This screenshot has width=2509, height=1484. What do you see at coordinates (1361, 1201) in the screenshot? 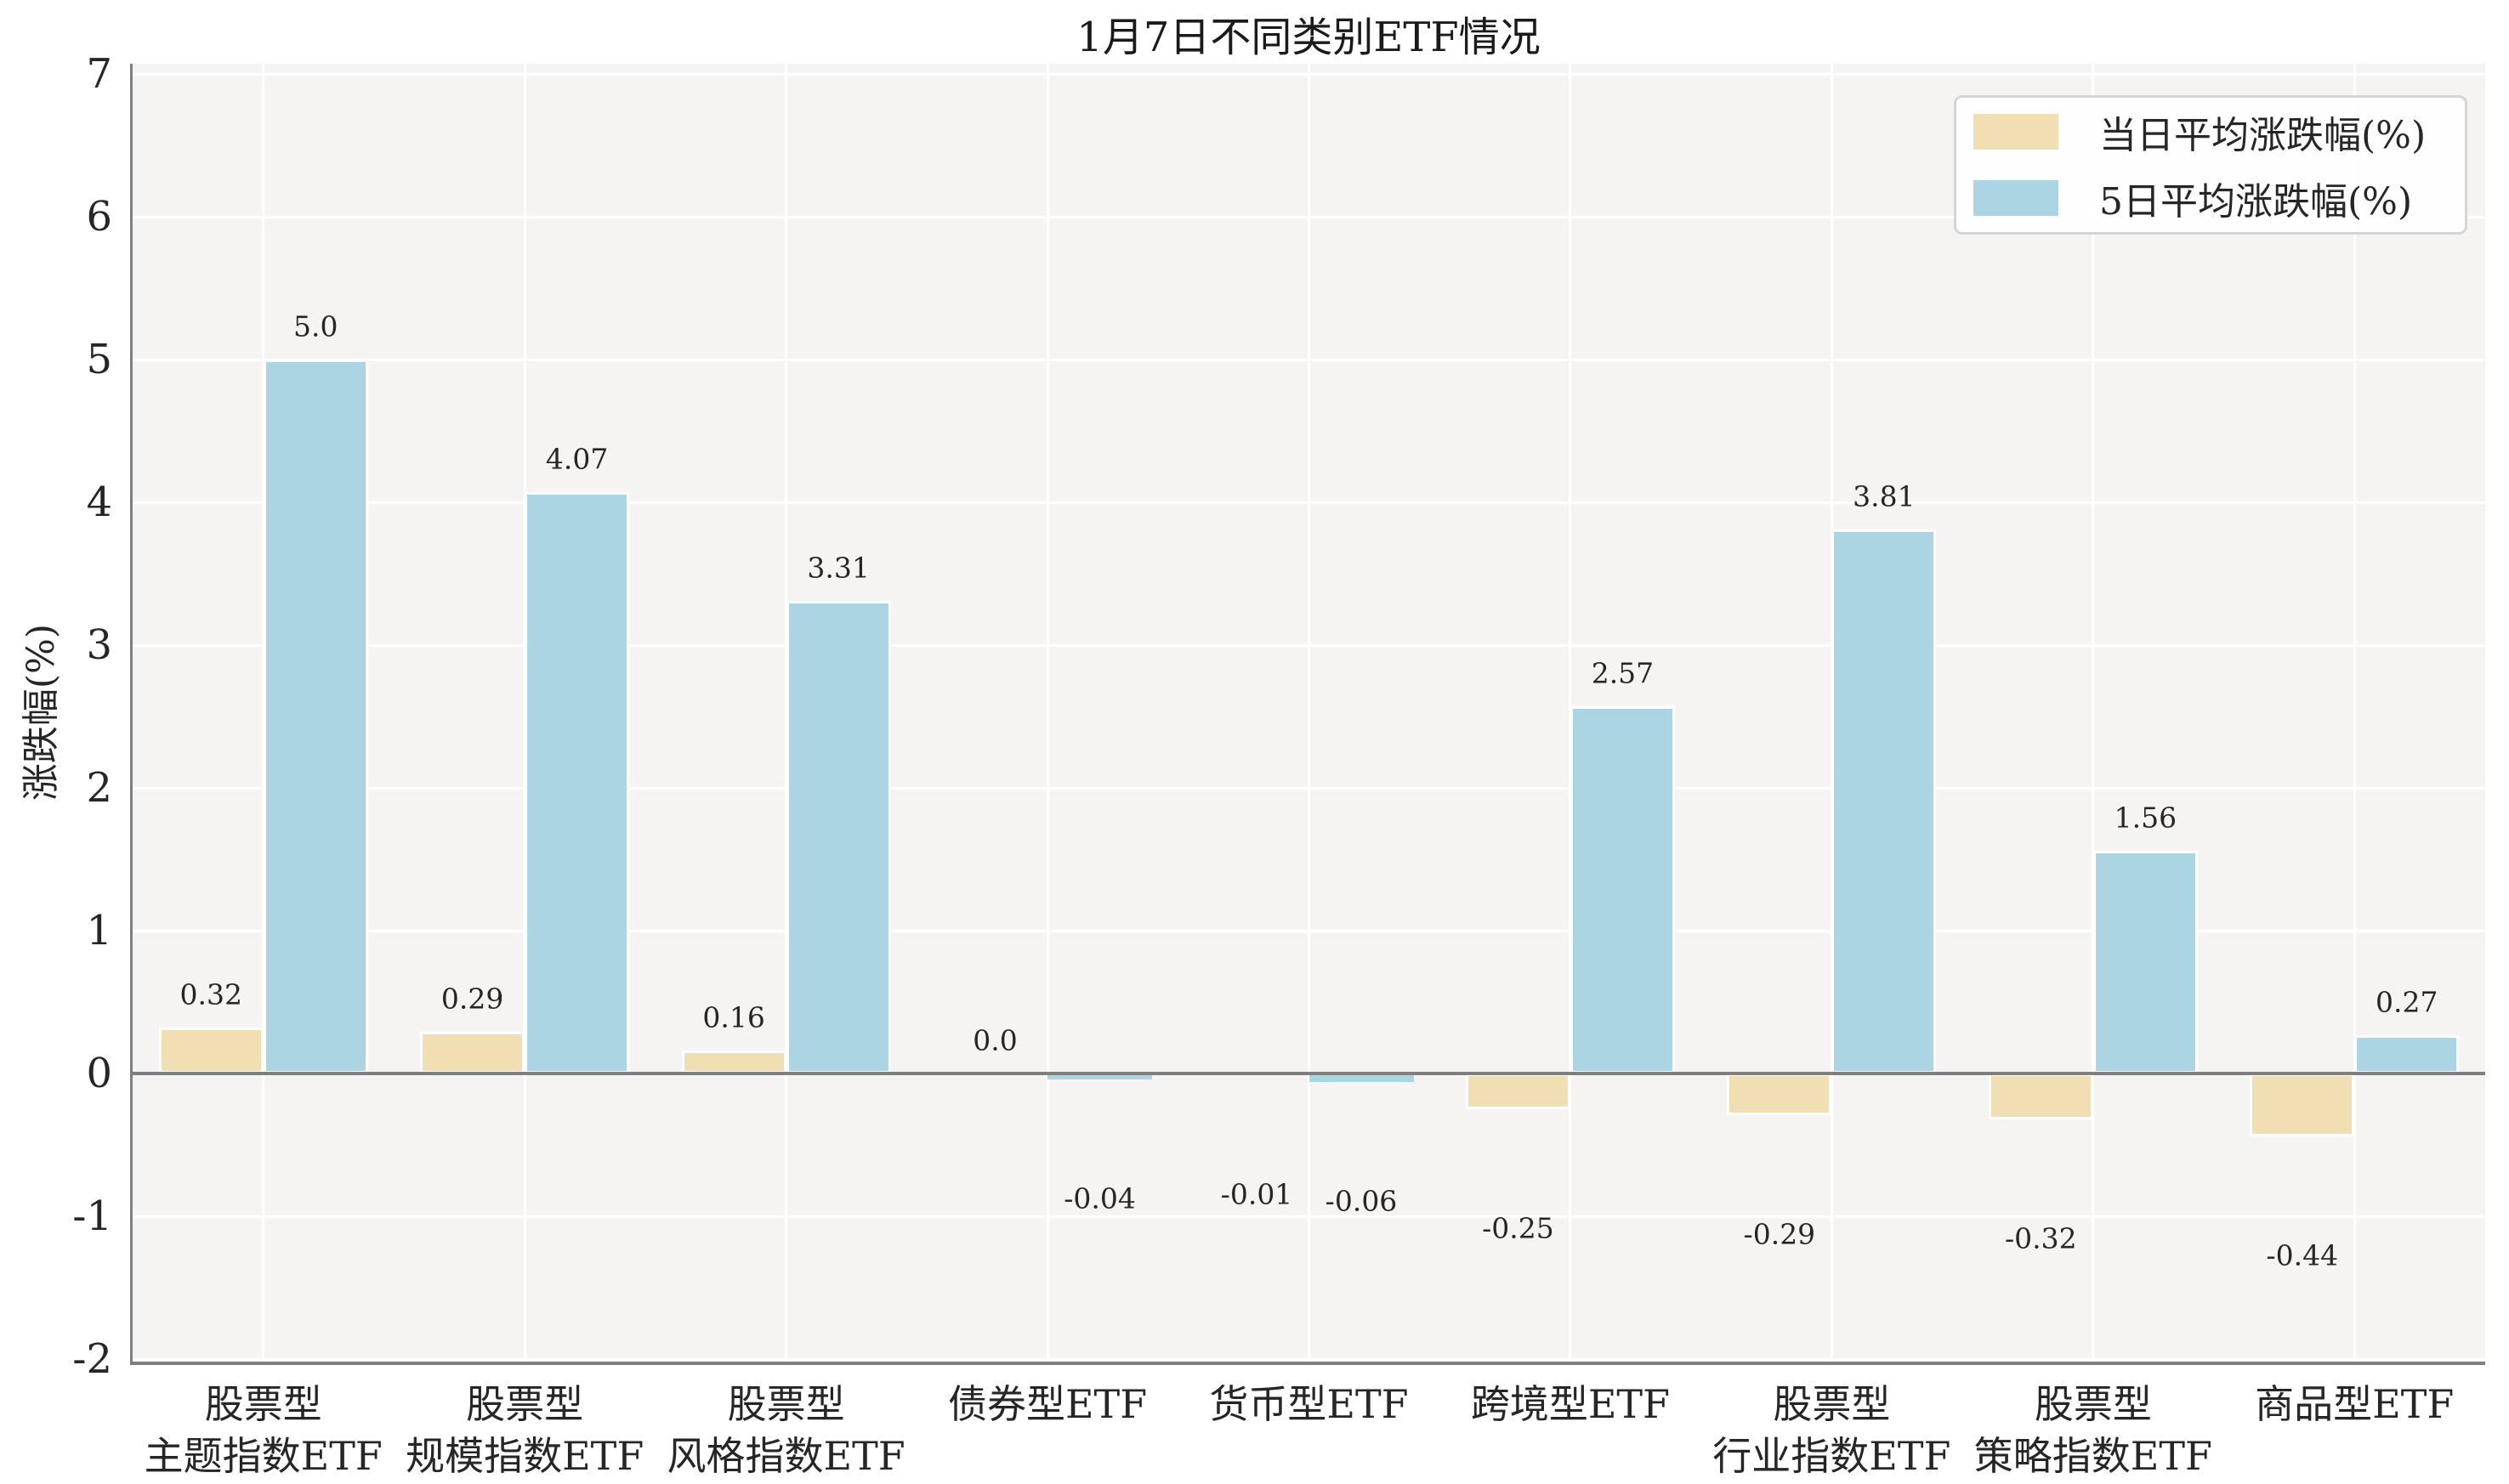
I see `bar-value-label: -0.06` at bounding box center [1361, 1201].